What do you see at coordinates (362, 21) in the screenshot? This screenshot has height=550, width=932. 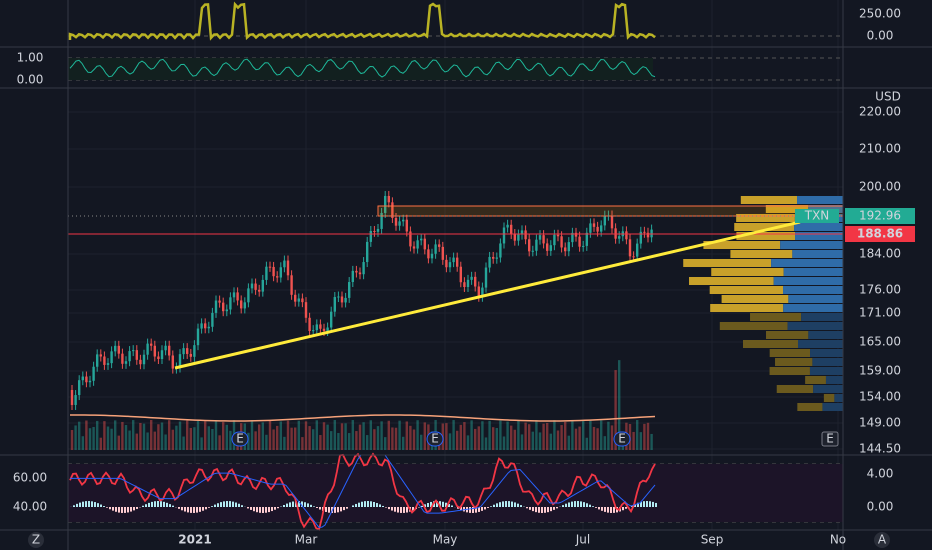 I see `top-indicator` at bounding box center [362, 21].